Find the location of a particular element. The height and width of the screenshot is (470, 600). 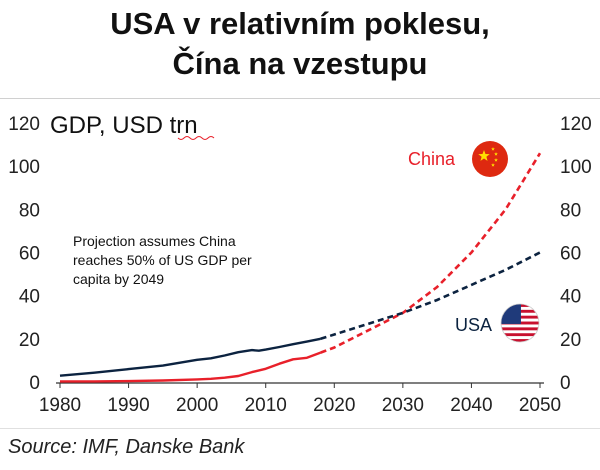

y-tick-label-right: 0 is located at coordinates (565, 383).